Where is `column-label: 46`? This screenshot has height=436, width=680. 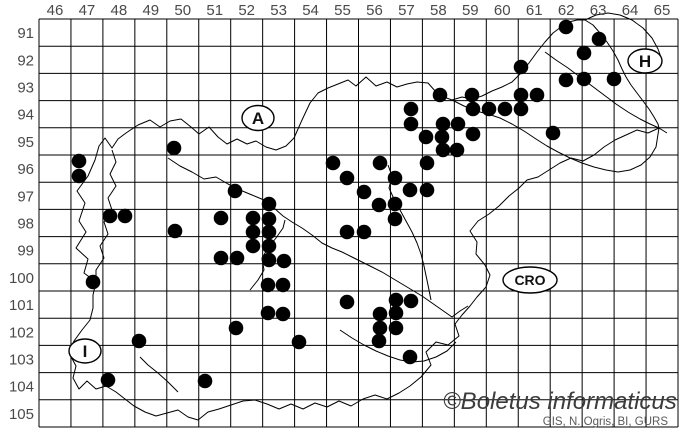 column-label: 46 is located at coordinates (55, 10).